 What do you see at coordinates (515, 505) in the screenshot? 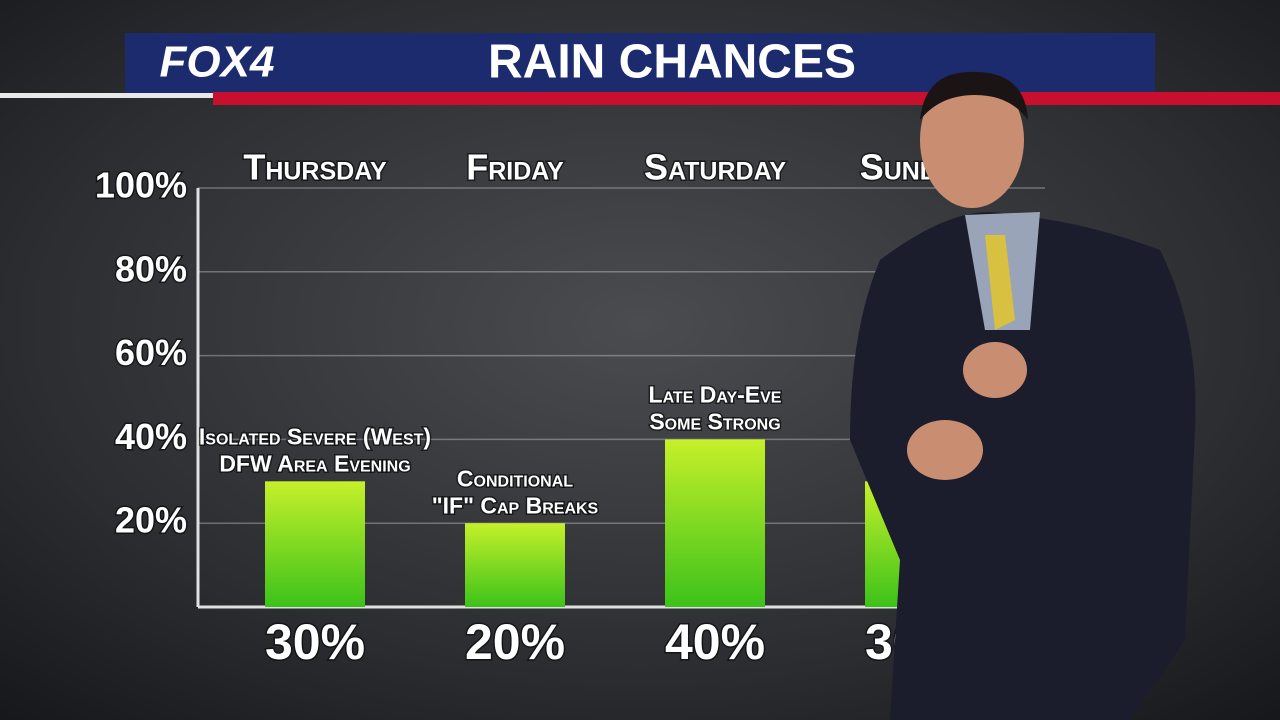
I see `bar-annotation: "IF" Cap Breaks` at bounding box center [515, 505].